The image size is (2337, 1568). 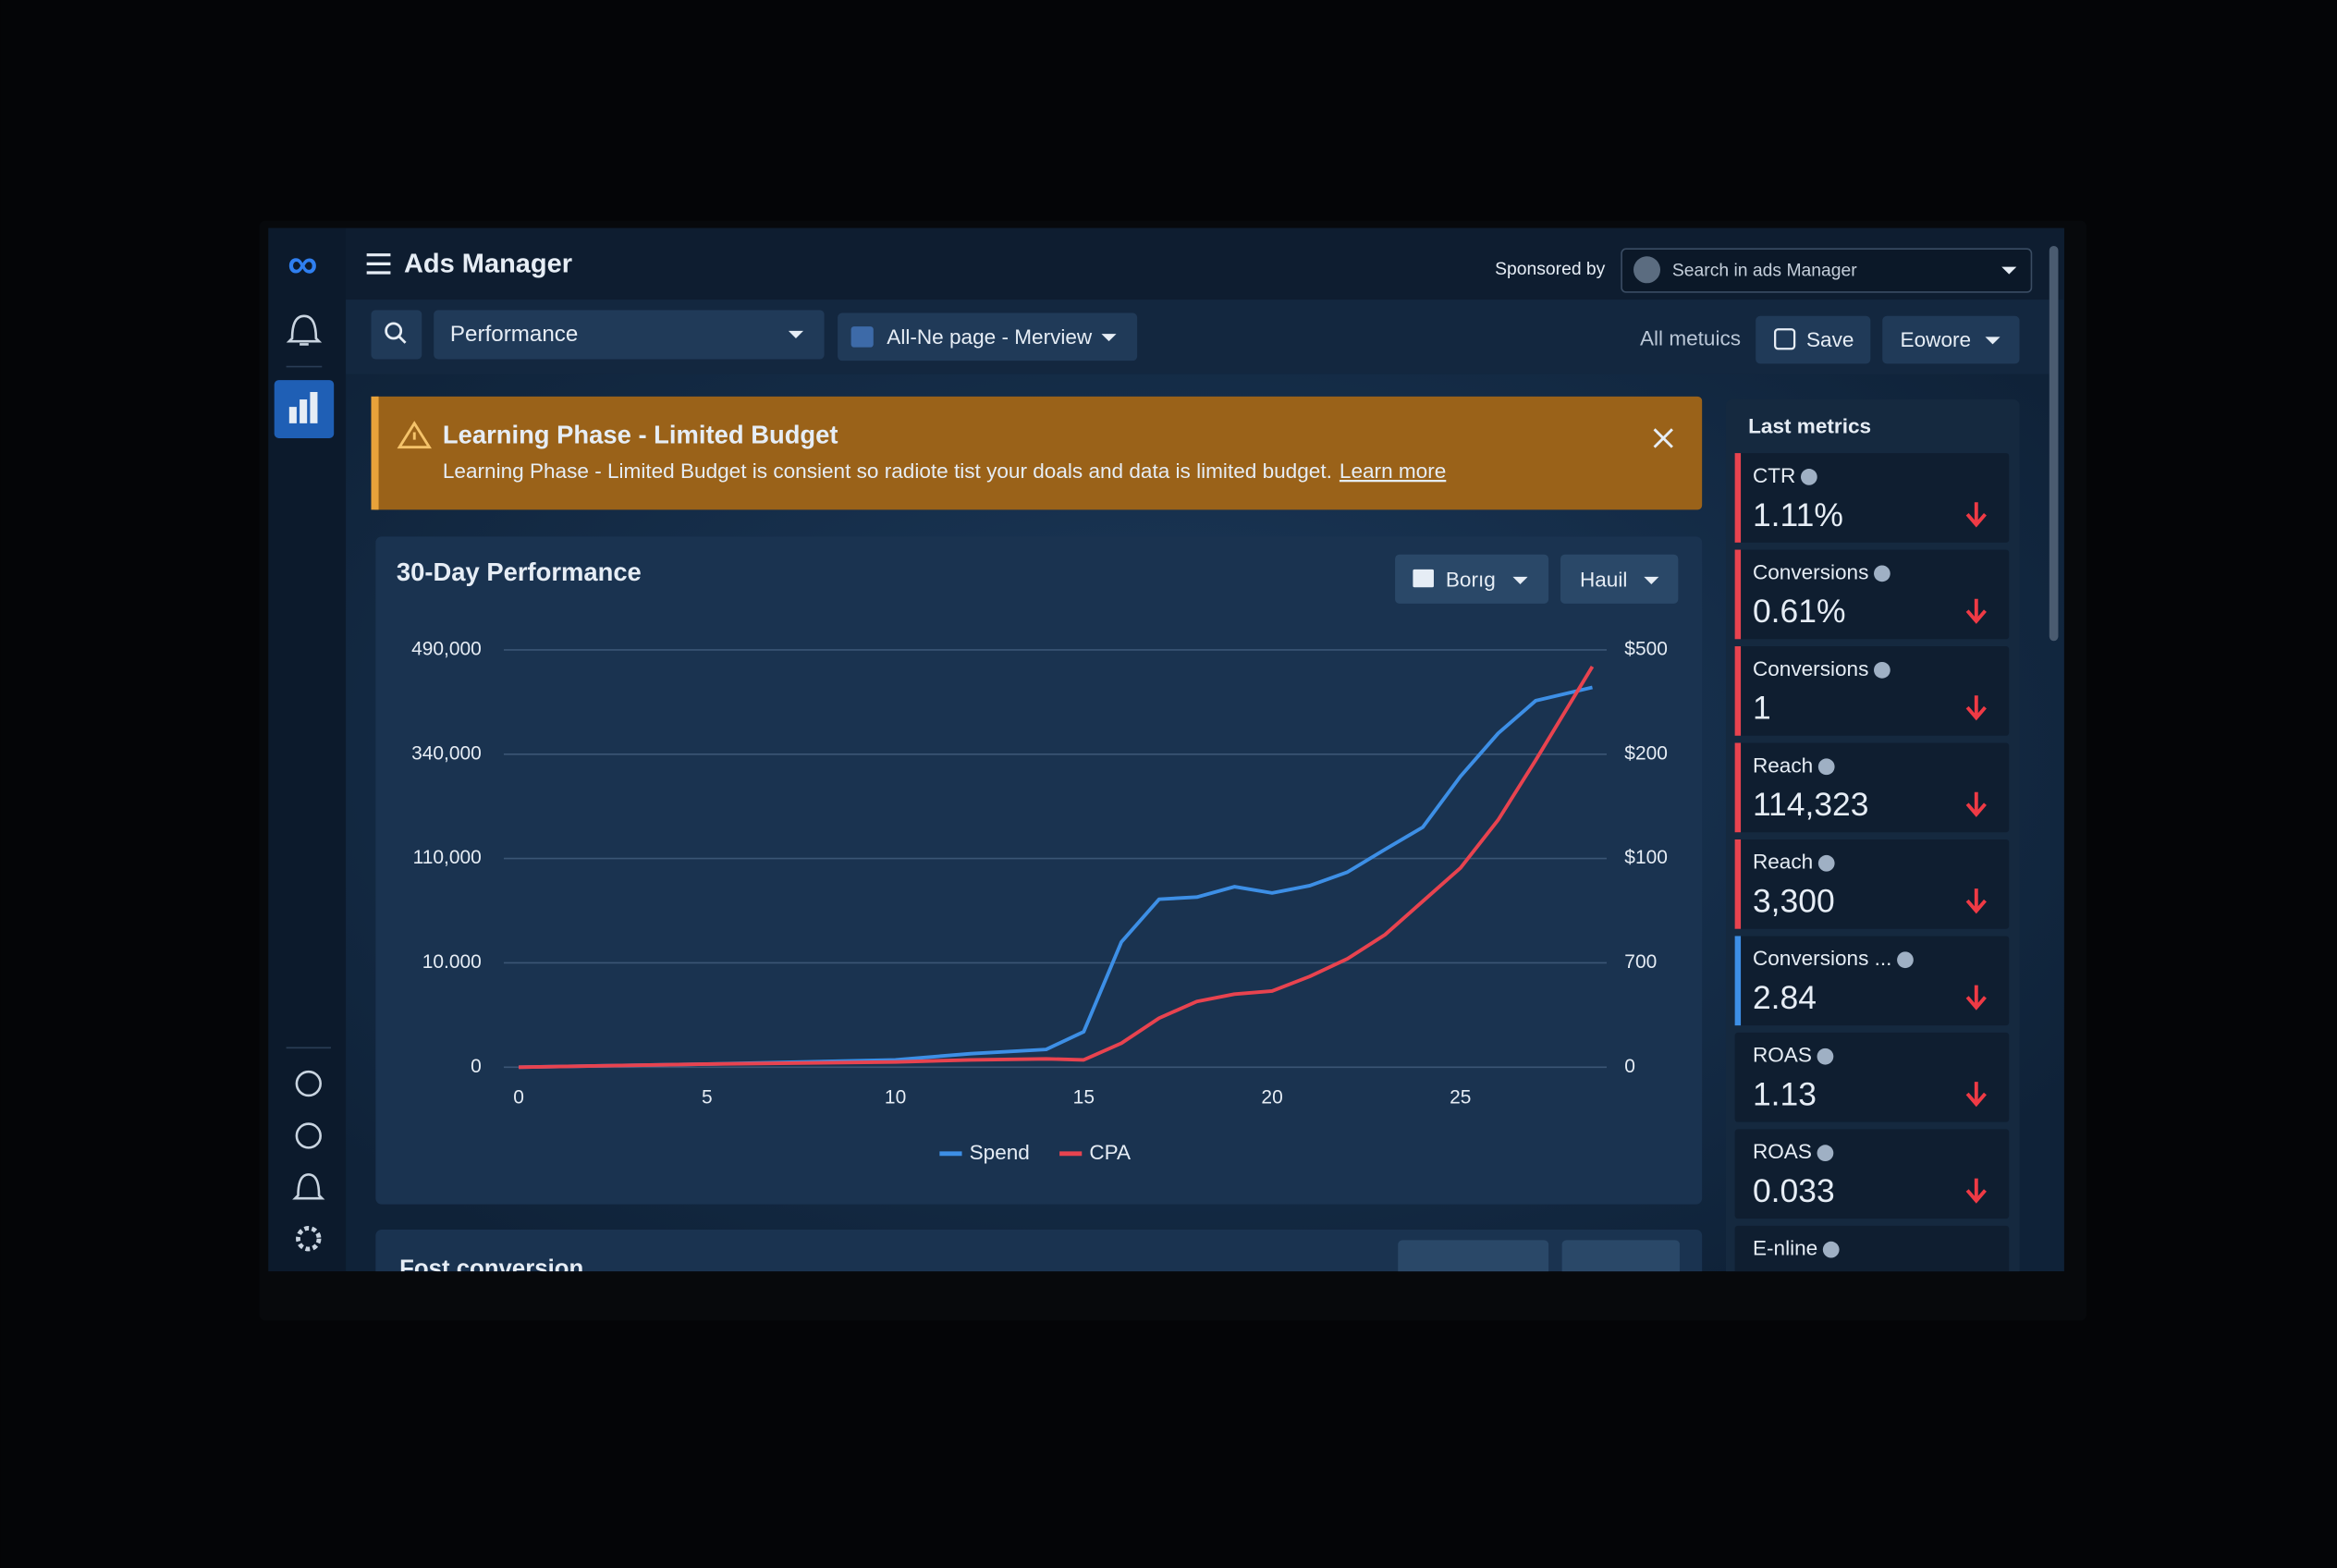 I want to click on app-title: Ads Manager, so click(x=488, y=265).